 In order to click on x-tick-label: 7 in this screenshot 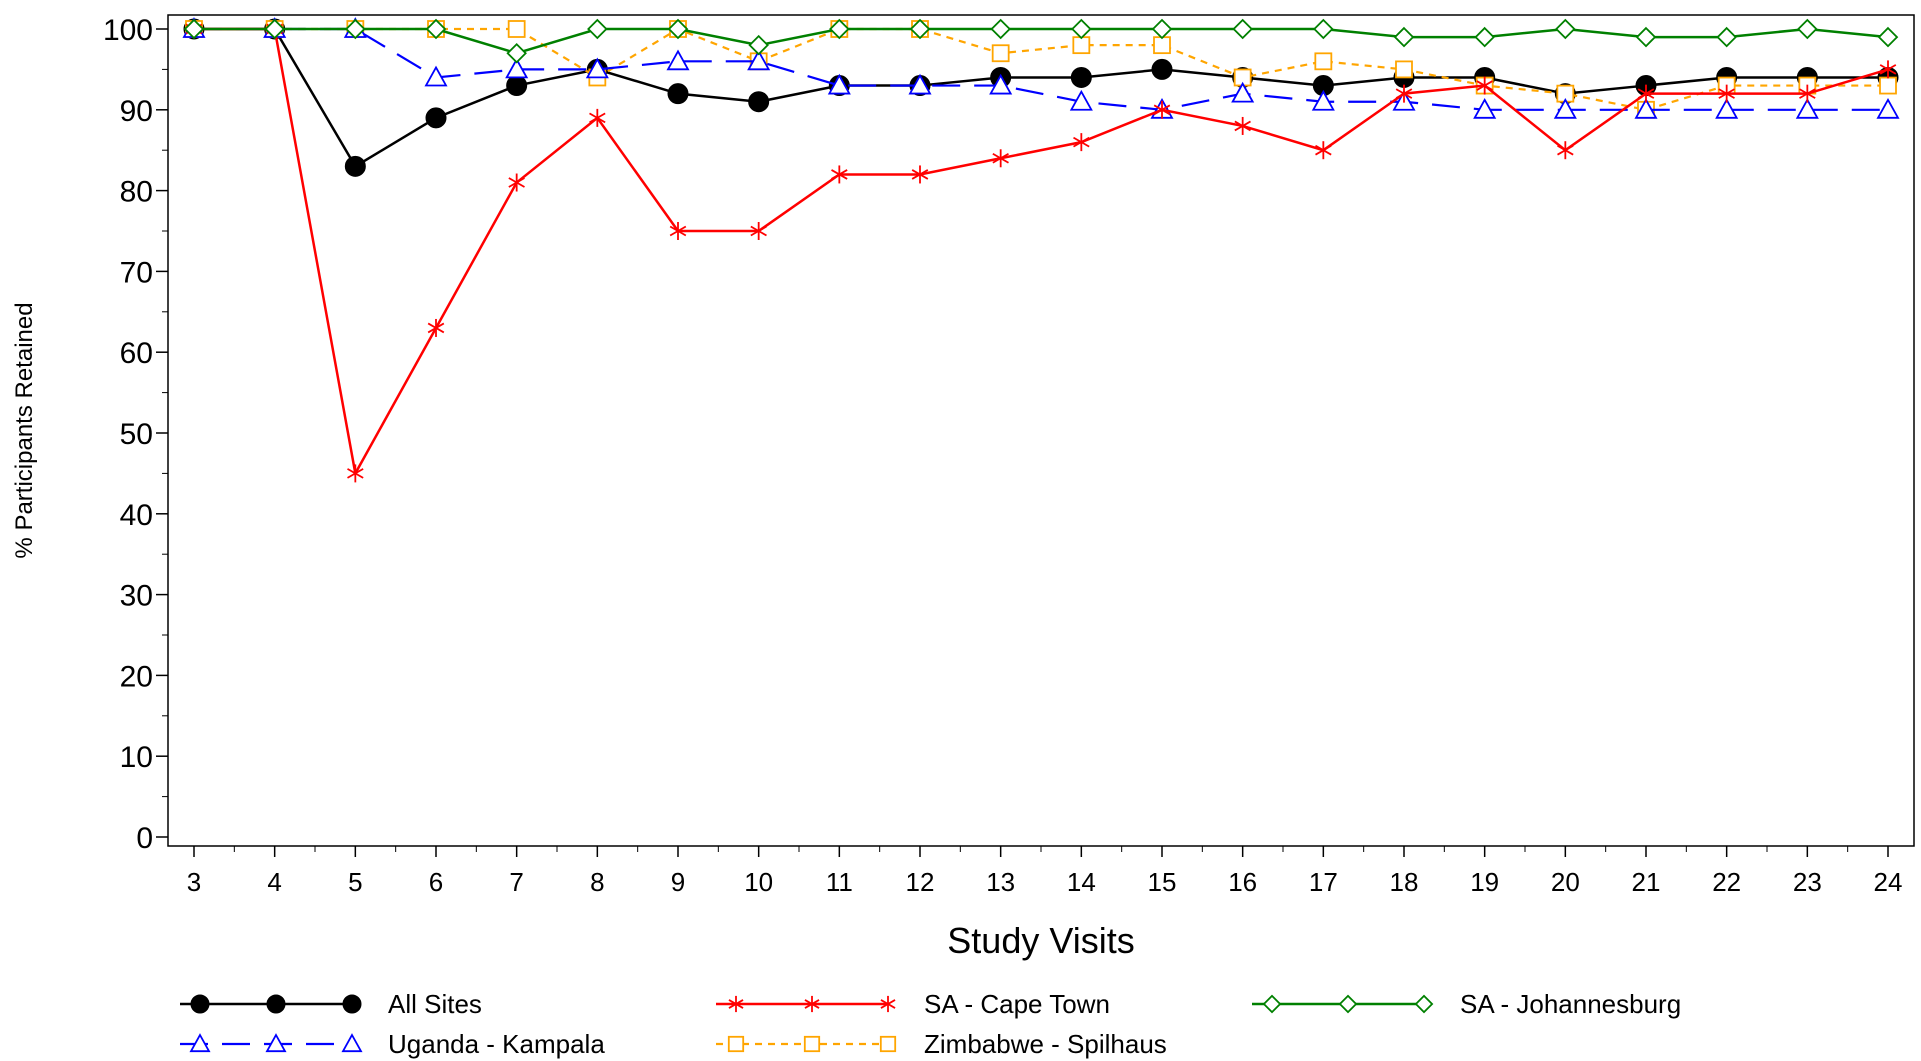, I will do `click(516, 882)`.